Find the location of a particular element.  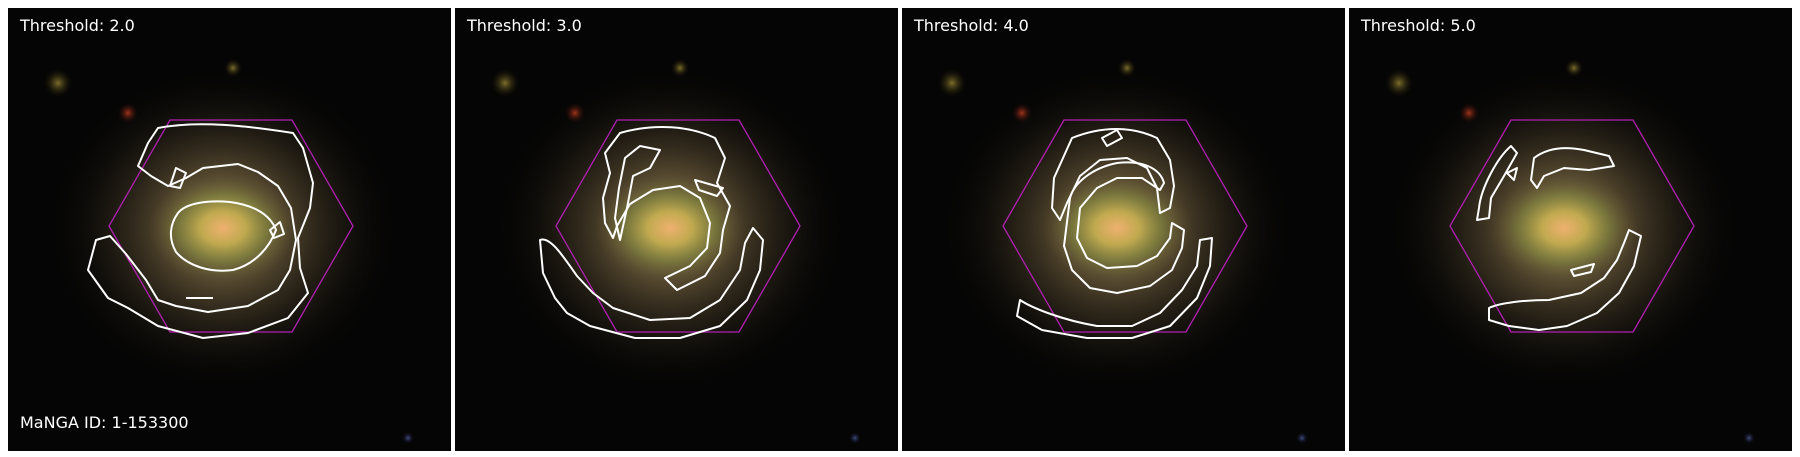

manga-id-label: MaNGA ID: 1-153300 is located at coordinates (104, 423).